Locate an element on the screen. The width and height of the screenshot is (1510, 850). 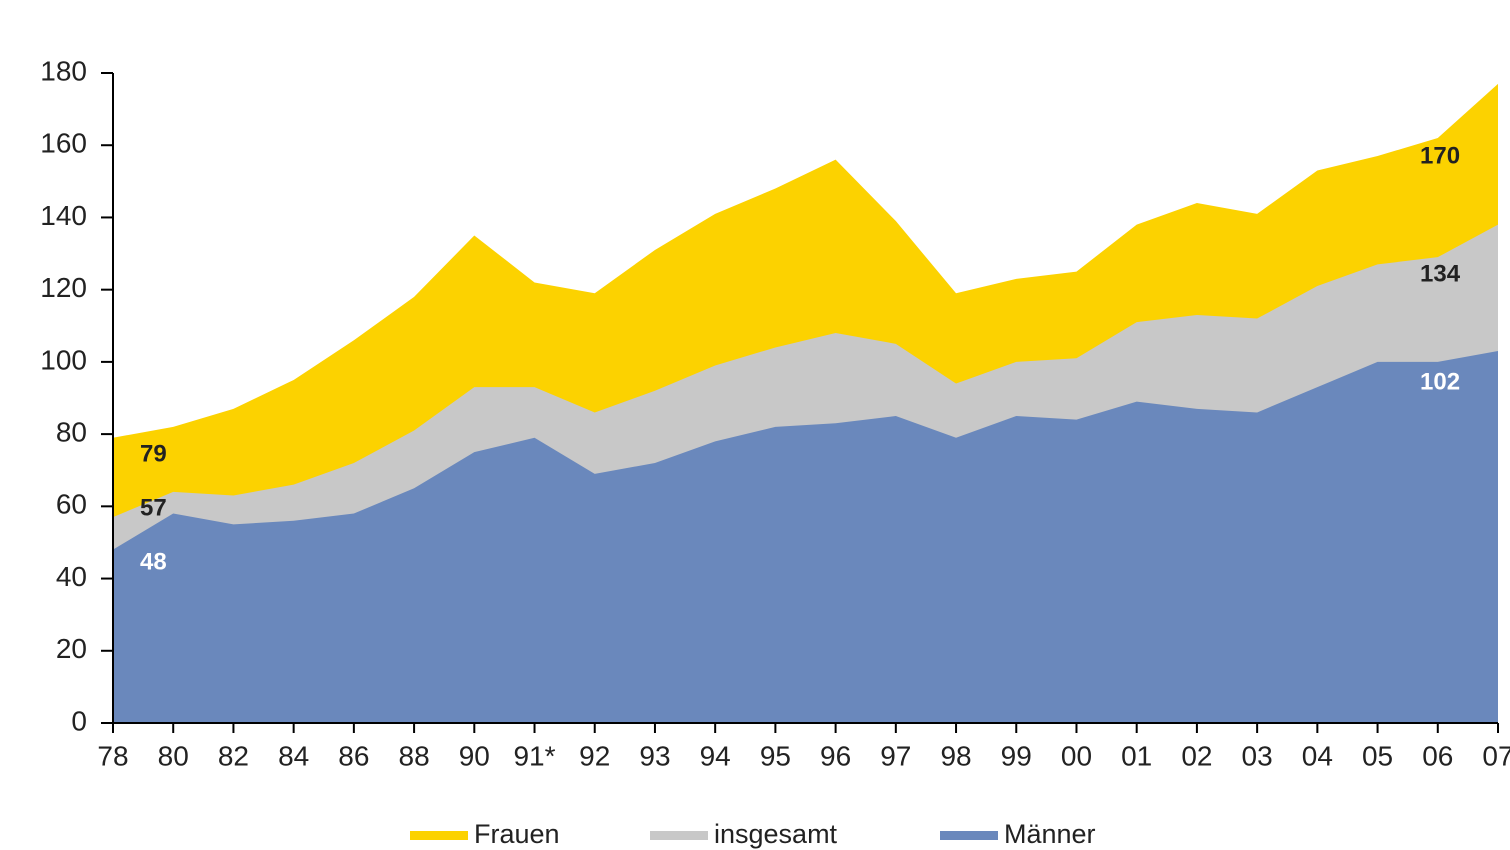
x-tick-label: 02 is located at coordinates (1196, 755).